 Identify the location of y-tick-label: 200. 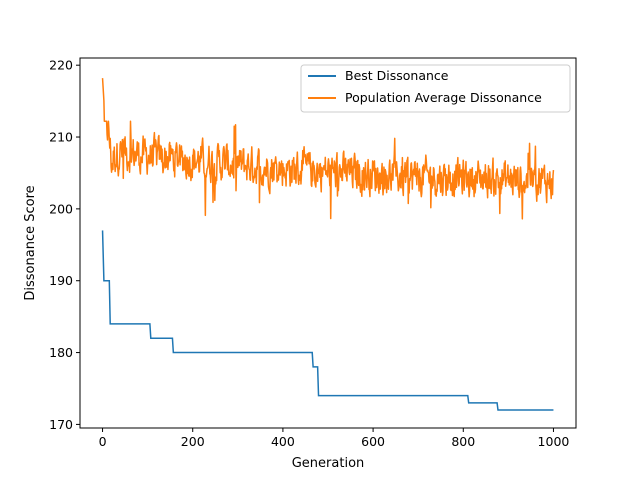
(61, 208).